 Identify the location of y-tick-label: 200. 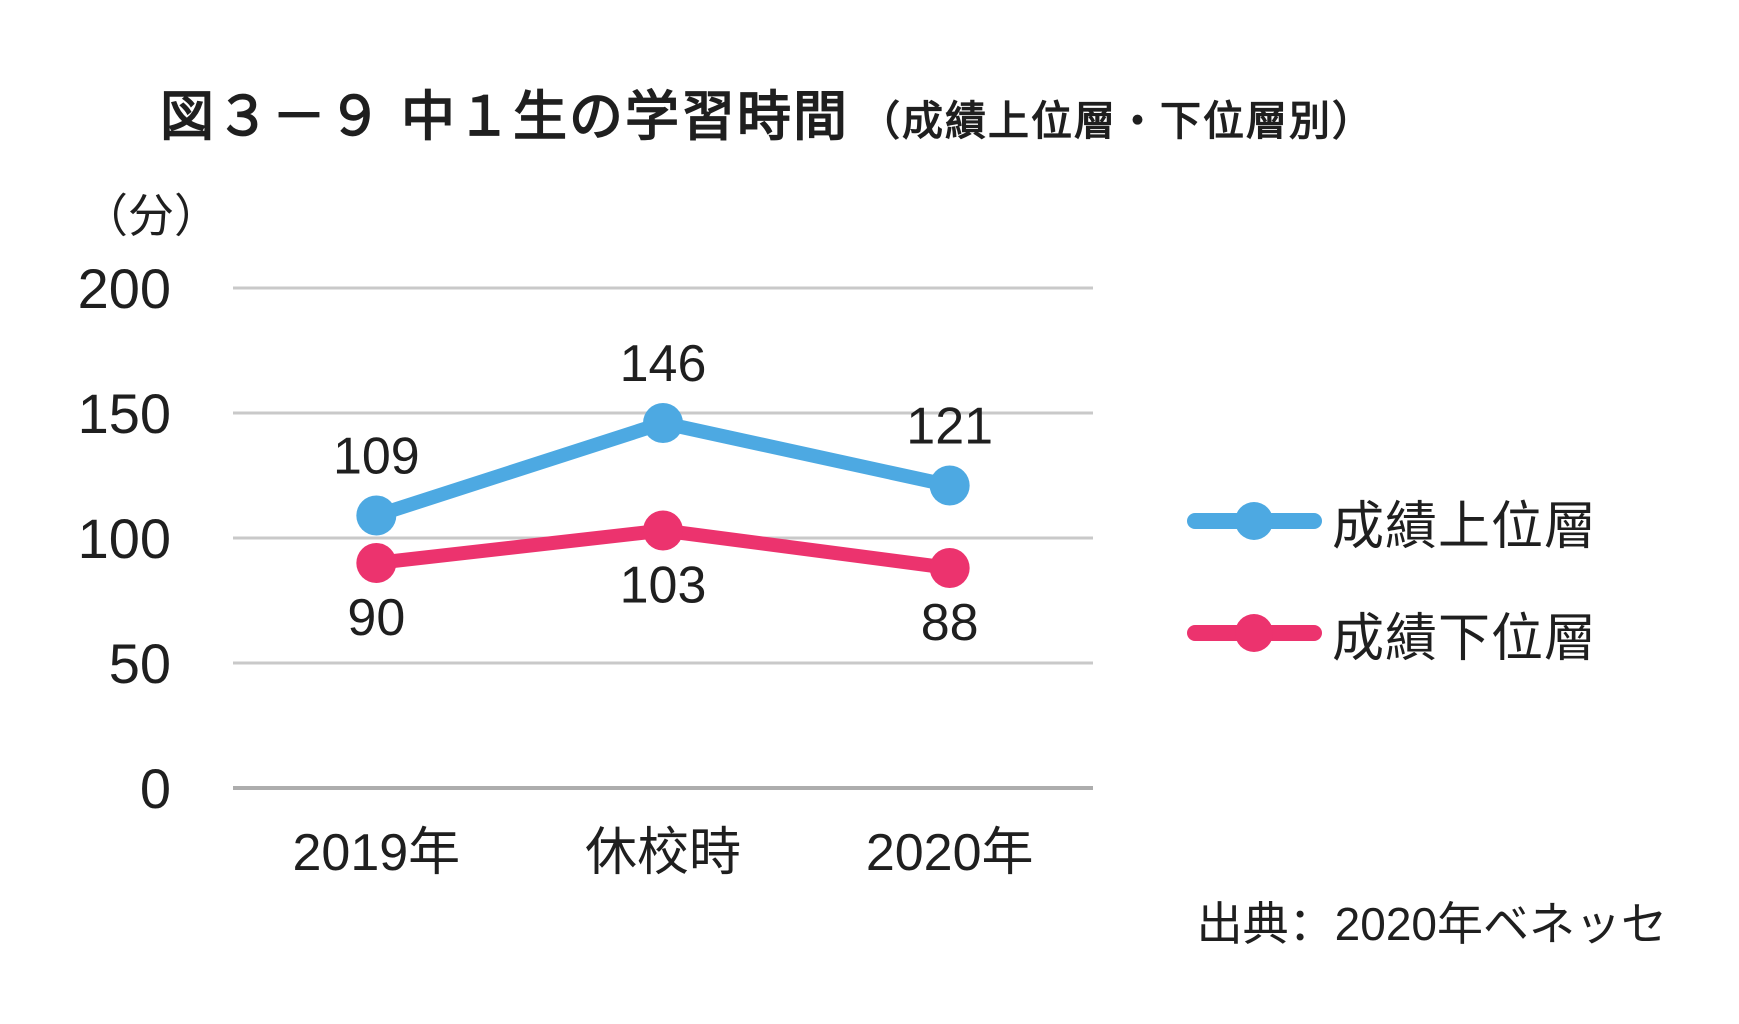
(124, 288).